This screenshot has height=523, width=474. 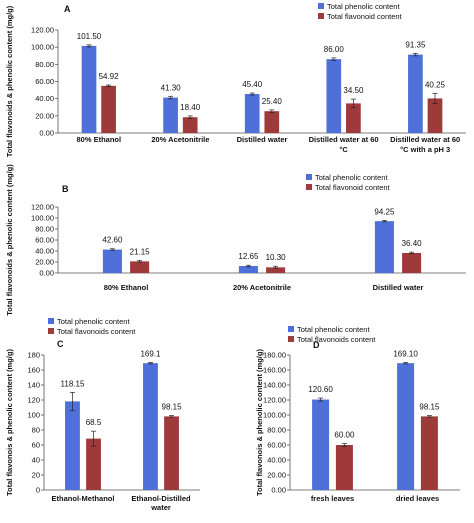 I want to click on data-label: 101.50, so click(x=89, y=36).